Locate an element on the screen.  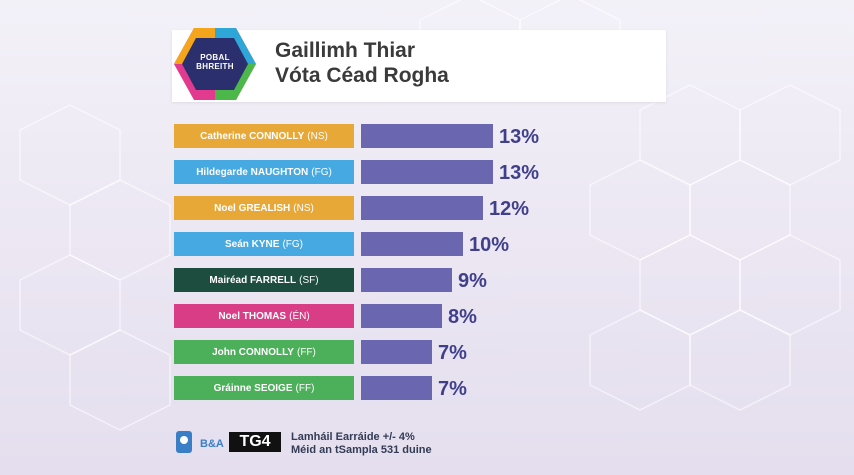
candidate-party: (SF) is located at coordinates (309, 280).